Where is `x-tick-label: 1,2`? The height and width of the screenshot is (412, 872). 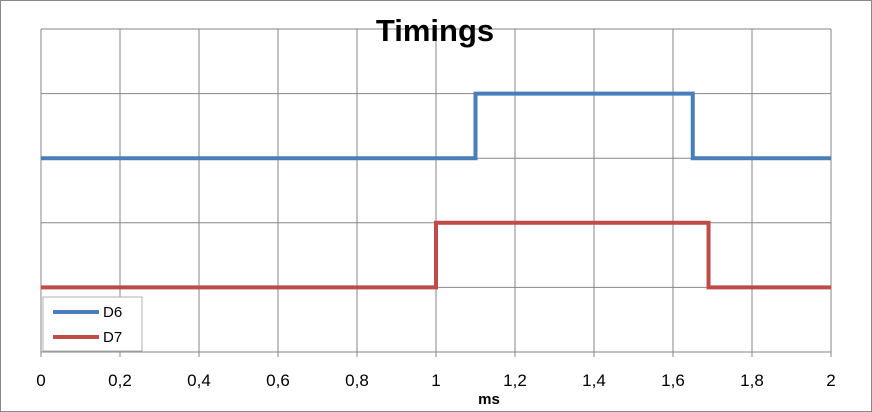 x-tick-label: 1,2 is located at coordinates (515, 380).